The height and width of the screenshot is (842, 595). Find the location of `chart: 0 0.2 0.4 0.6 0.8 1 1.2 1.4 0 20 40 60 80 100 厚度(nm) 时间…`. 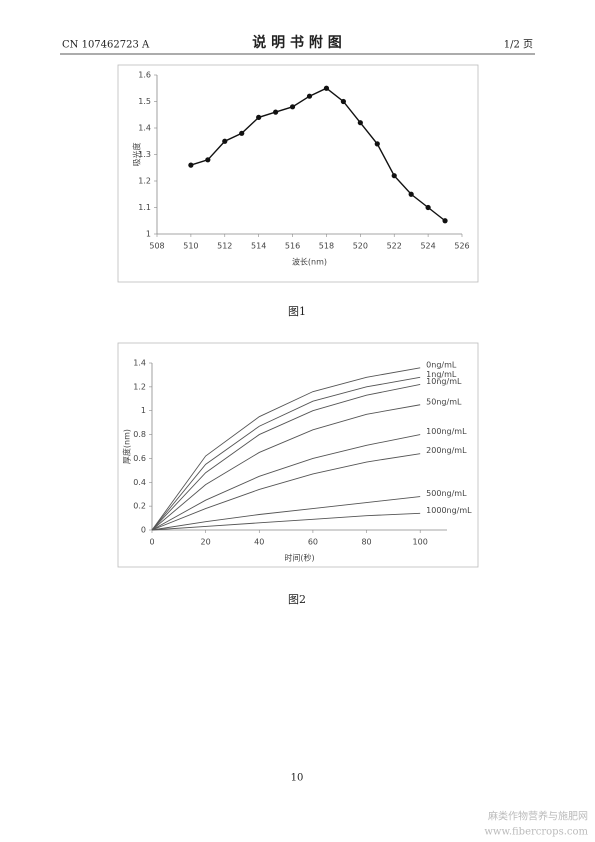

chart: 0 0.2 0.4 0.6 0.8 1 1.2 1.4 0 20 40 60 80 100 厚度(nm) 时间… is located at coordinates (297, 461).